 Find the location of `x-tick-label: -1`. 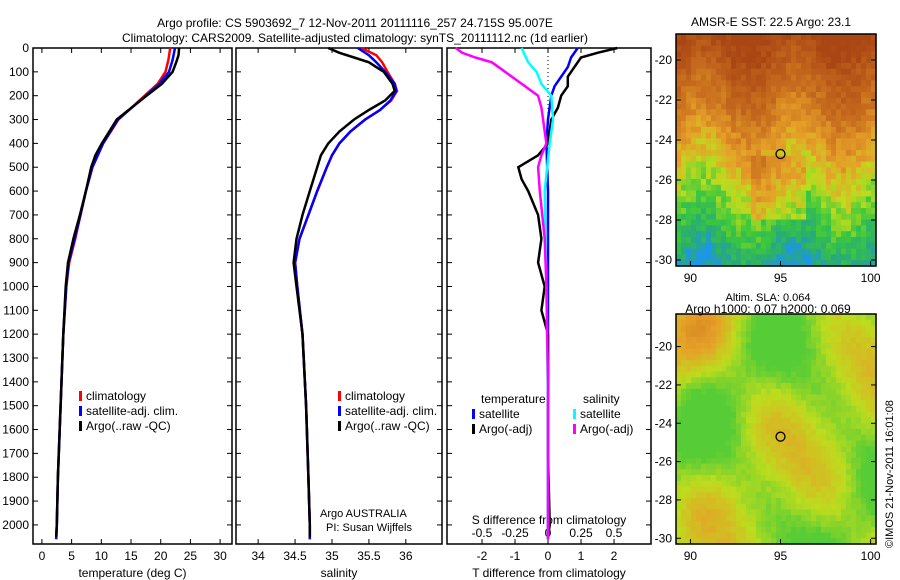

x-tick-label: -1 is located at coordinates (515, 556).